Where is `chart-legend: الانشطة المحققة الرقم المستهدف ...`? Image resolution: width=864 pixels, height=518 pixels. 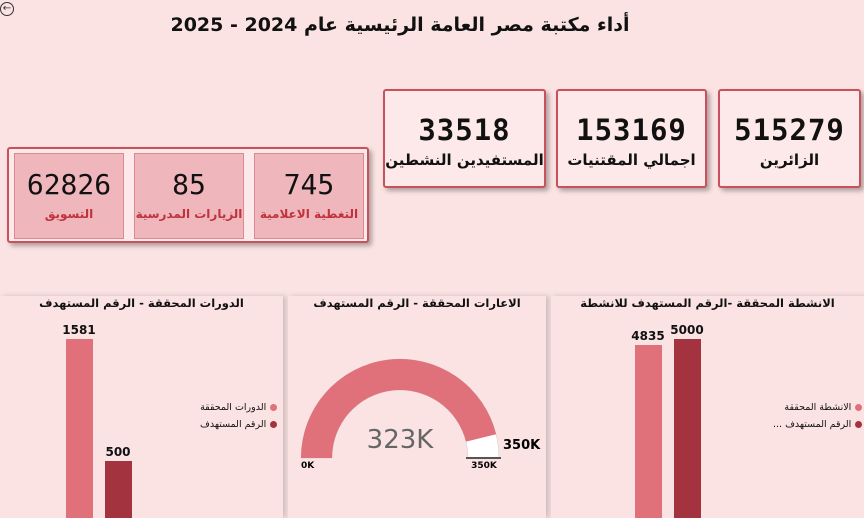 chart-legend: الانشطة المحققة الرقم المستهدف ... is located at coordinates (818, 419).